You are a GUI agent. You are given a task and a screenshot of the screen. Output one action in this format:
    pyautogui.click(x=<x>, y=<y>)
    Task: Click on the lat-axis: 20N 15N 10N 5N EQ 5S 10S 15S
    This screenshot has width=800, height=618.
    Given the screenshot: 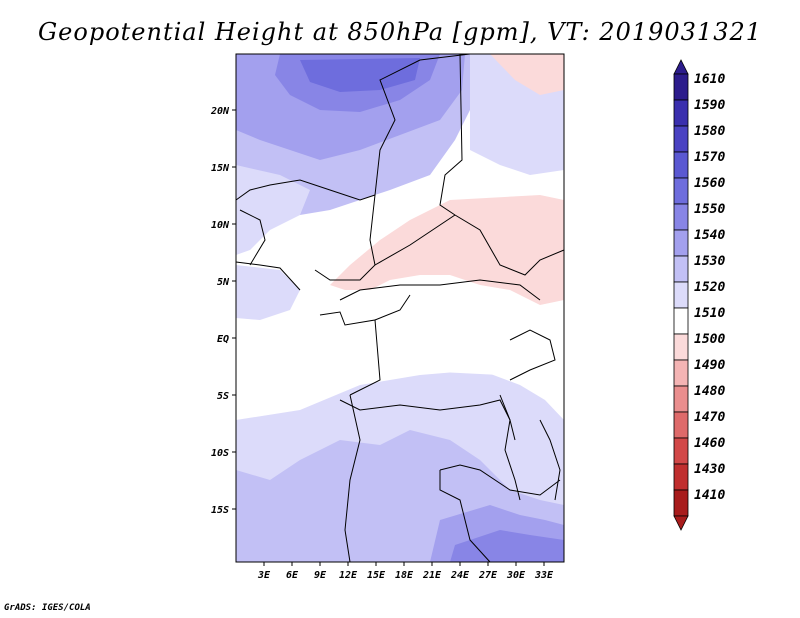 What is the action you would take?
    pyautogui.click(x=223, y=311)
    